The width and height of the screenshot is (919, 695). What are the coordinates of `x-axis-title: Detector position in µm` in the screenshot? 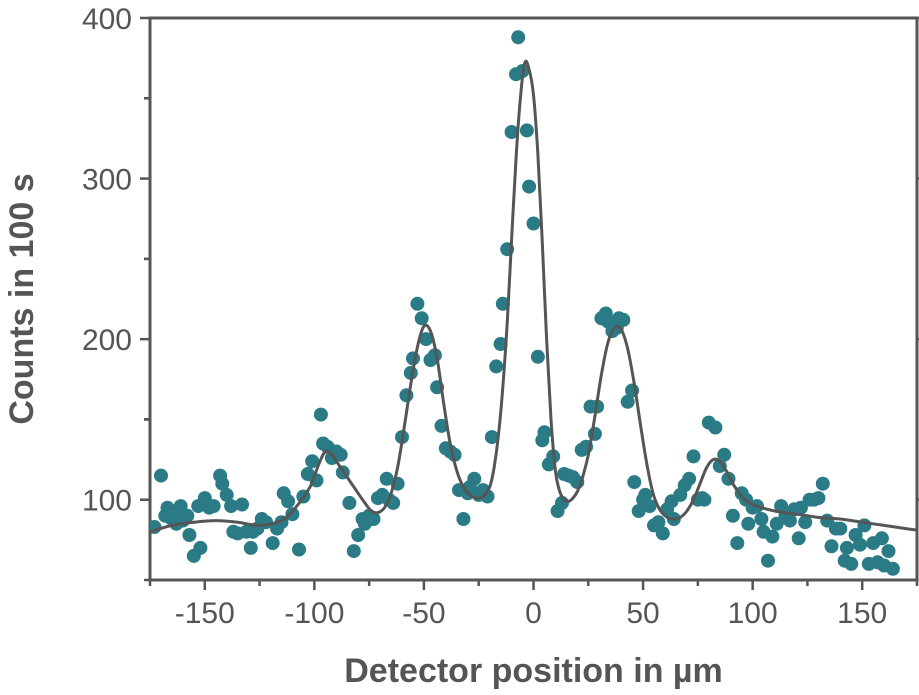 It's located at (533, 671).